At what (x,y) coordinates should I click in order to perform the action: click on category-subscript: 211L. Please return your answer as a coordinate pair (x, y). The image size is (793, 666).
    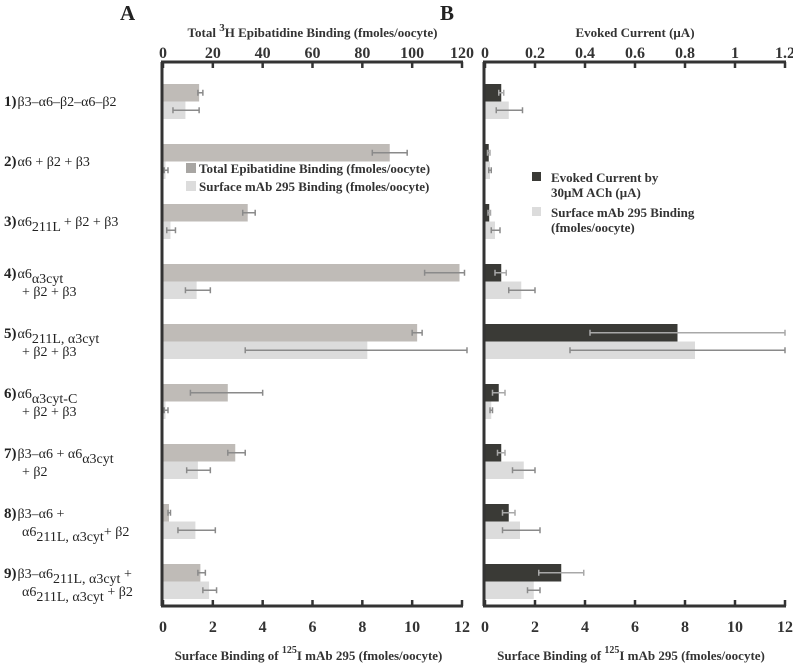
    Looking at the image, I should click on (46, 227).